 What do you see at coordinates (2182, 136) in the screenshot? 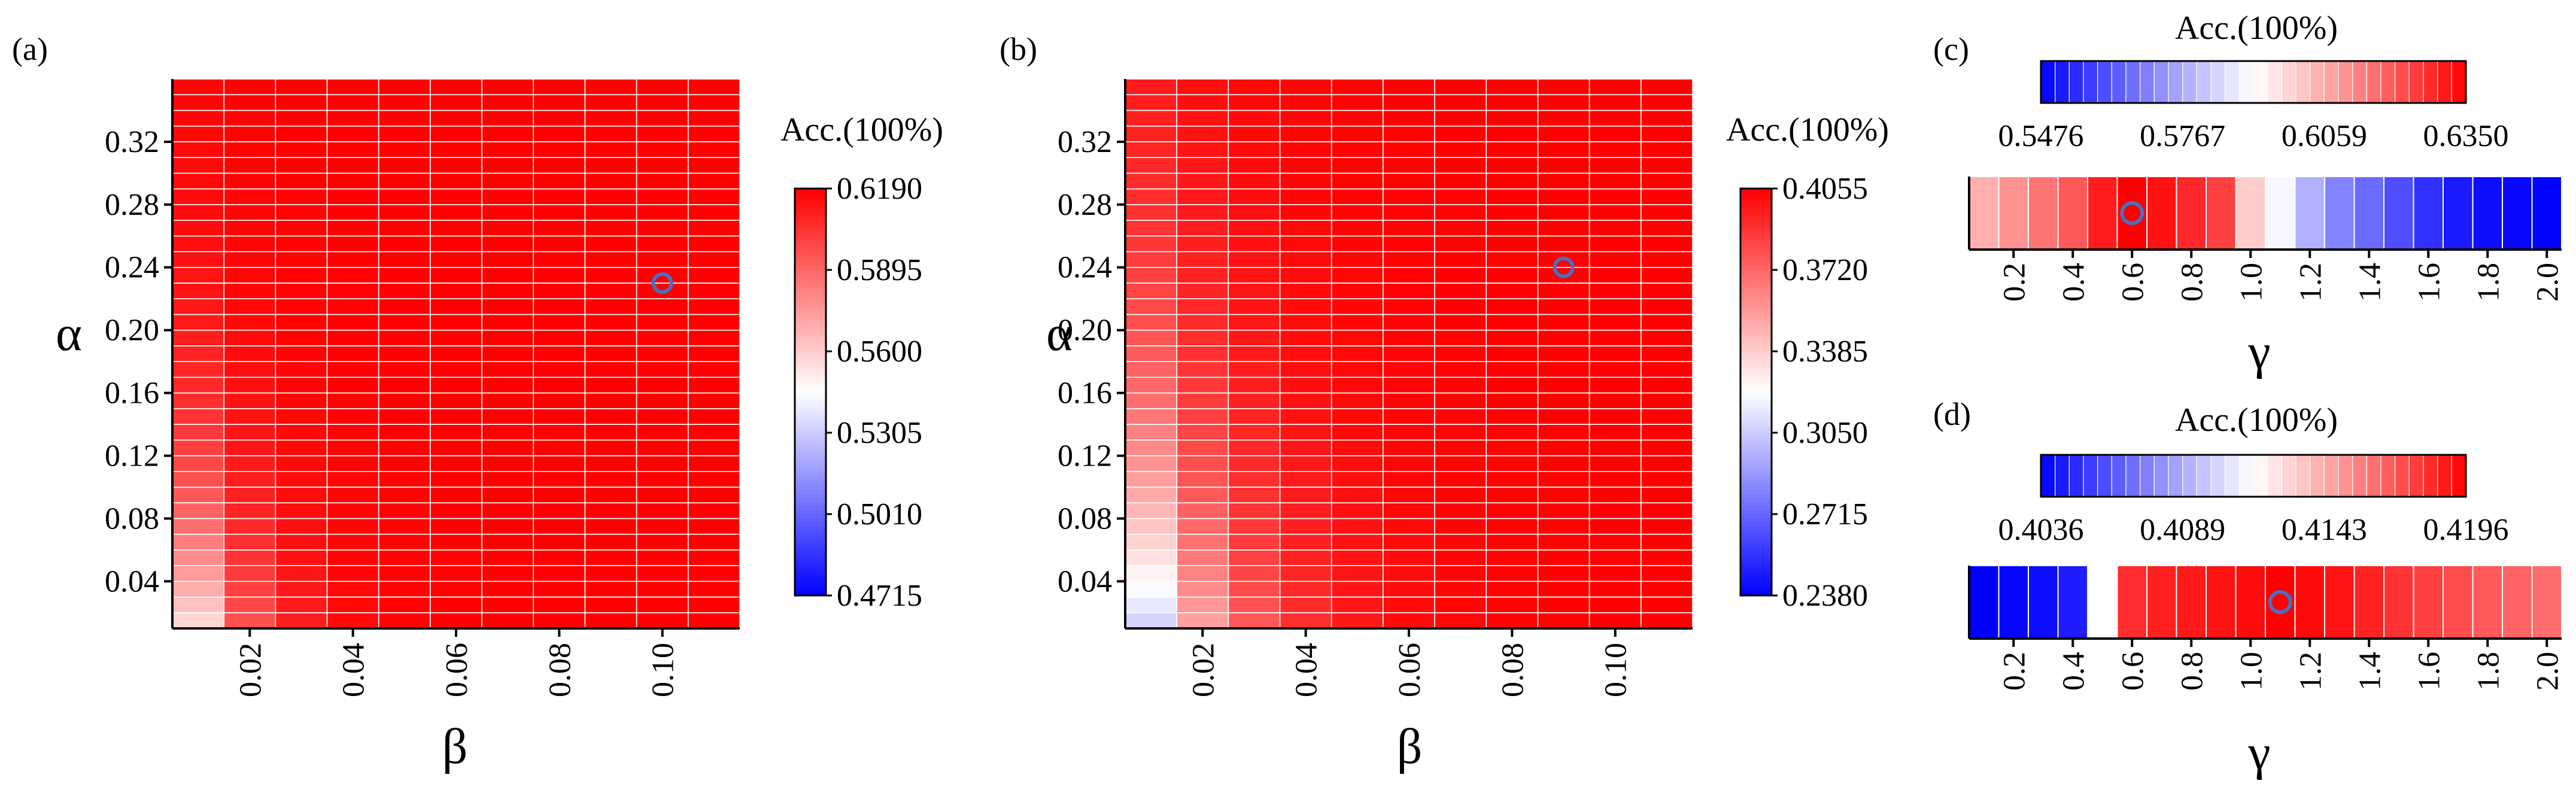
I see `colorbar-tick-label: 0.5767` at bounding box center [2182, 136].